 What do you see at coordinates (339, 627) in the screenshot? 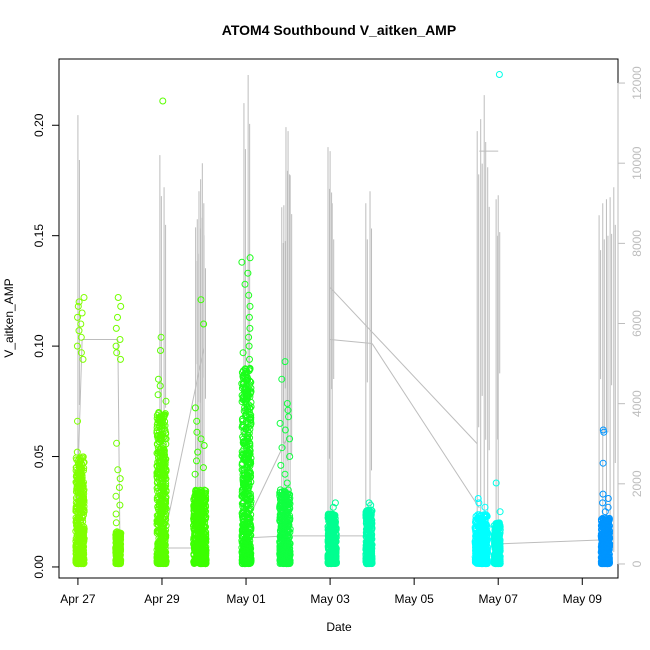
I see `x-axis-label: Date` at bounding box center [339, 627].